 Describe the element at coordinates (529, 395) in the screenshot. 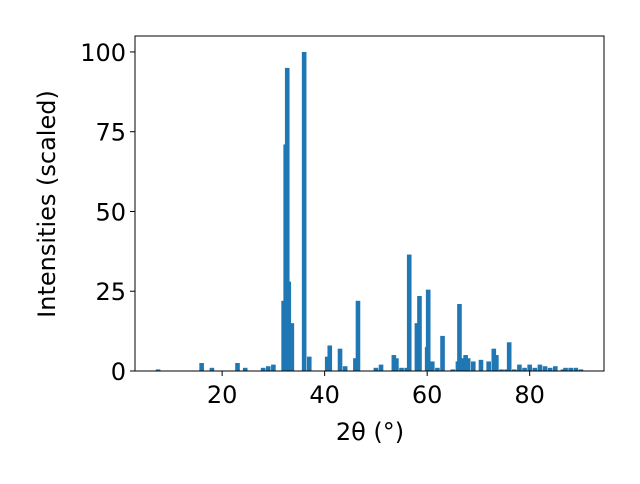

I see `x-tick-label: 80` at that location.